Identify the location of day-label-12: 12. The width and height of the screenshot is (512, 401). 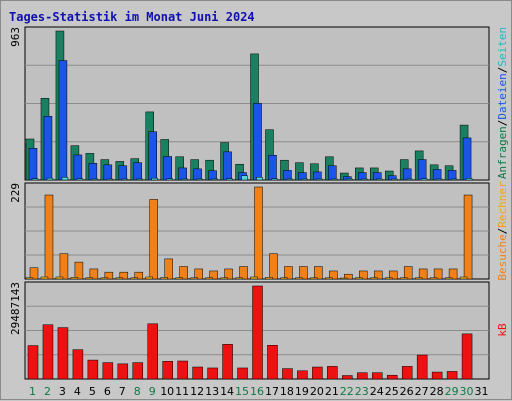
(197, 391).